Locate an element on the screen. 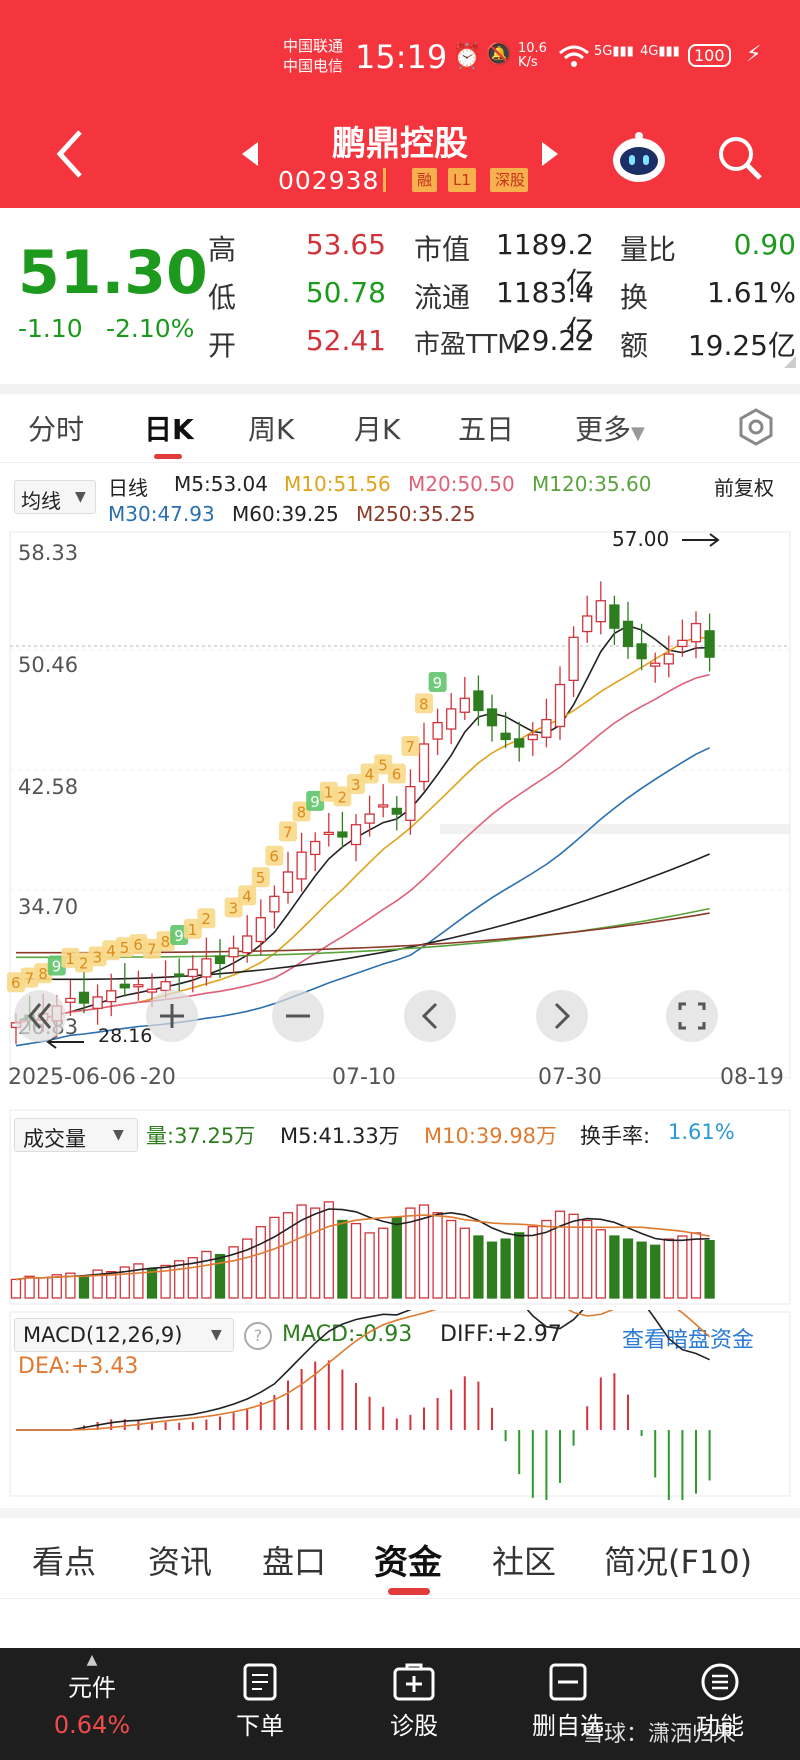 This screenshot has width=800, height=1760. macd-lines is located at coordinates (363, 1370).